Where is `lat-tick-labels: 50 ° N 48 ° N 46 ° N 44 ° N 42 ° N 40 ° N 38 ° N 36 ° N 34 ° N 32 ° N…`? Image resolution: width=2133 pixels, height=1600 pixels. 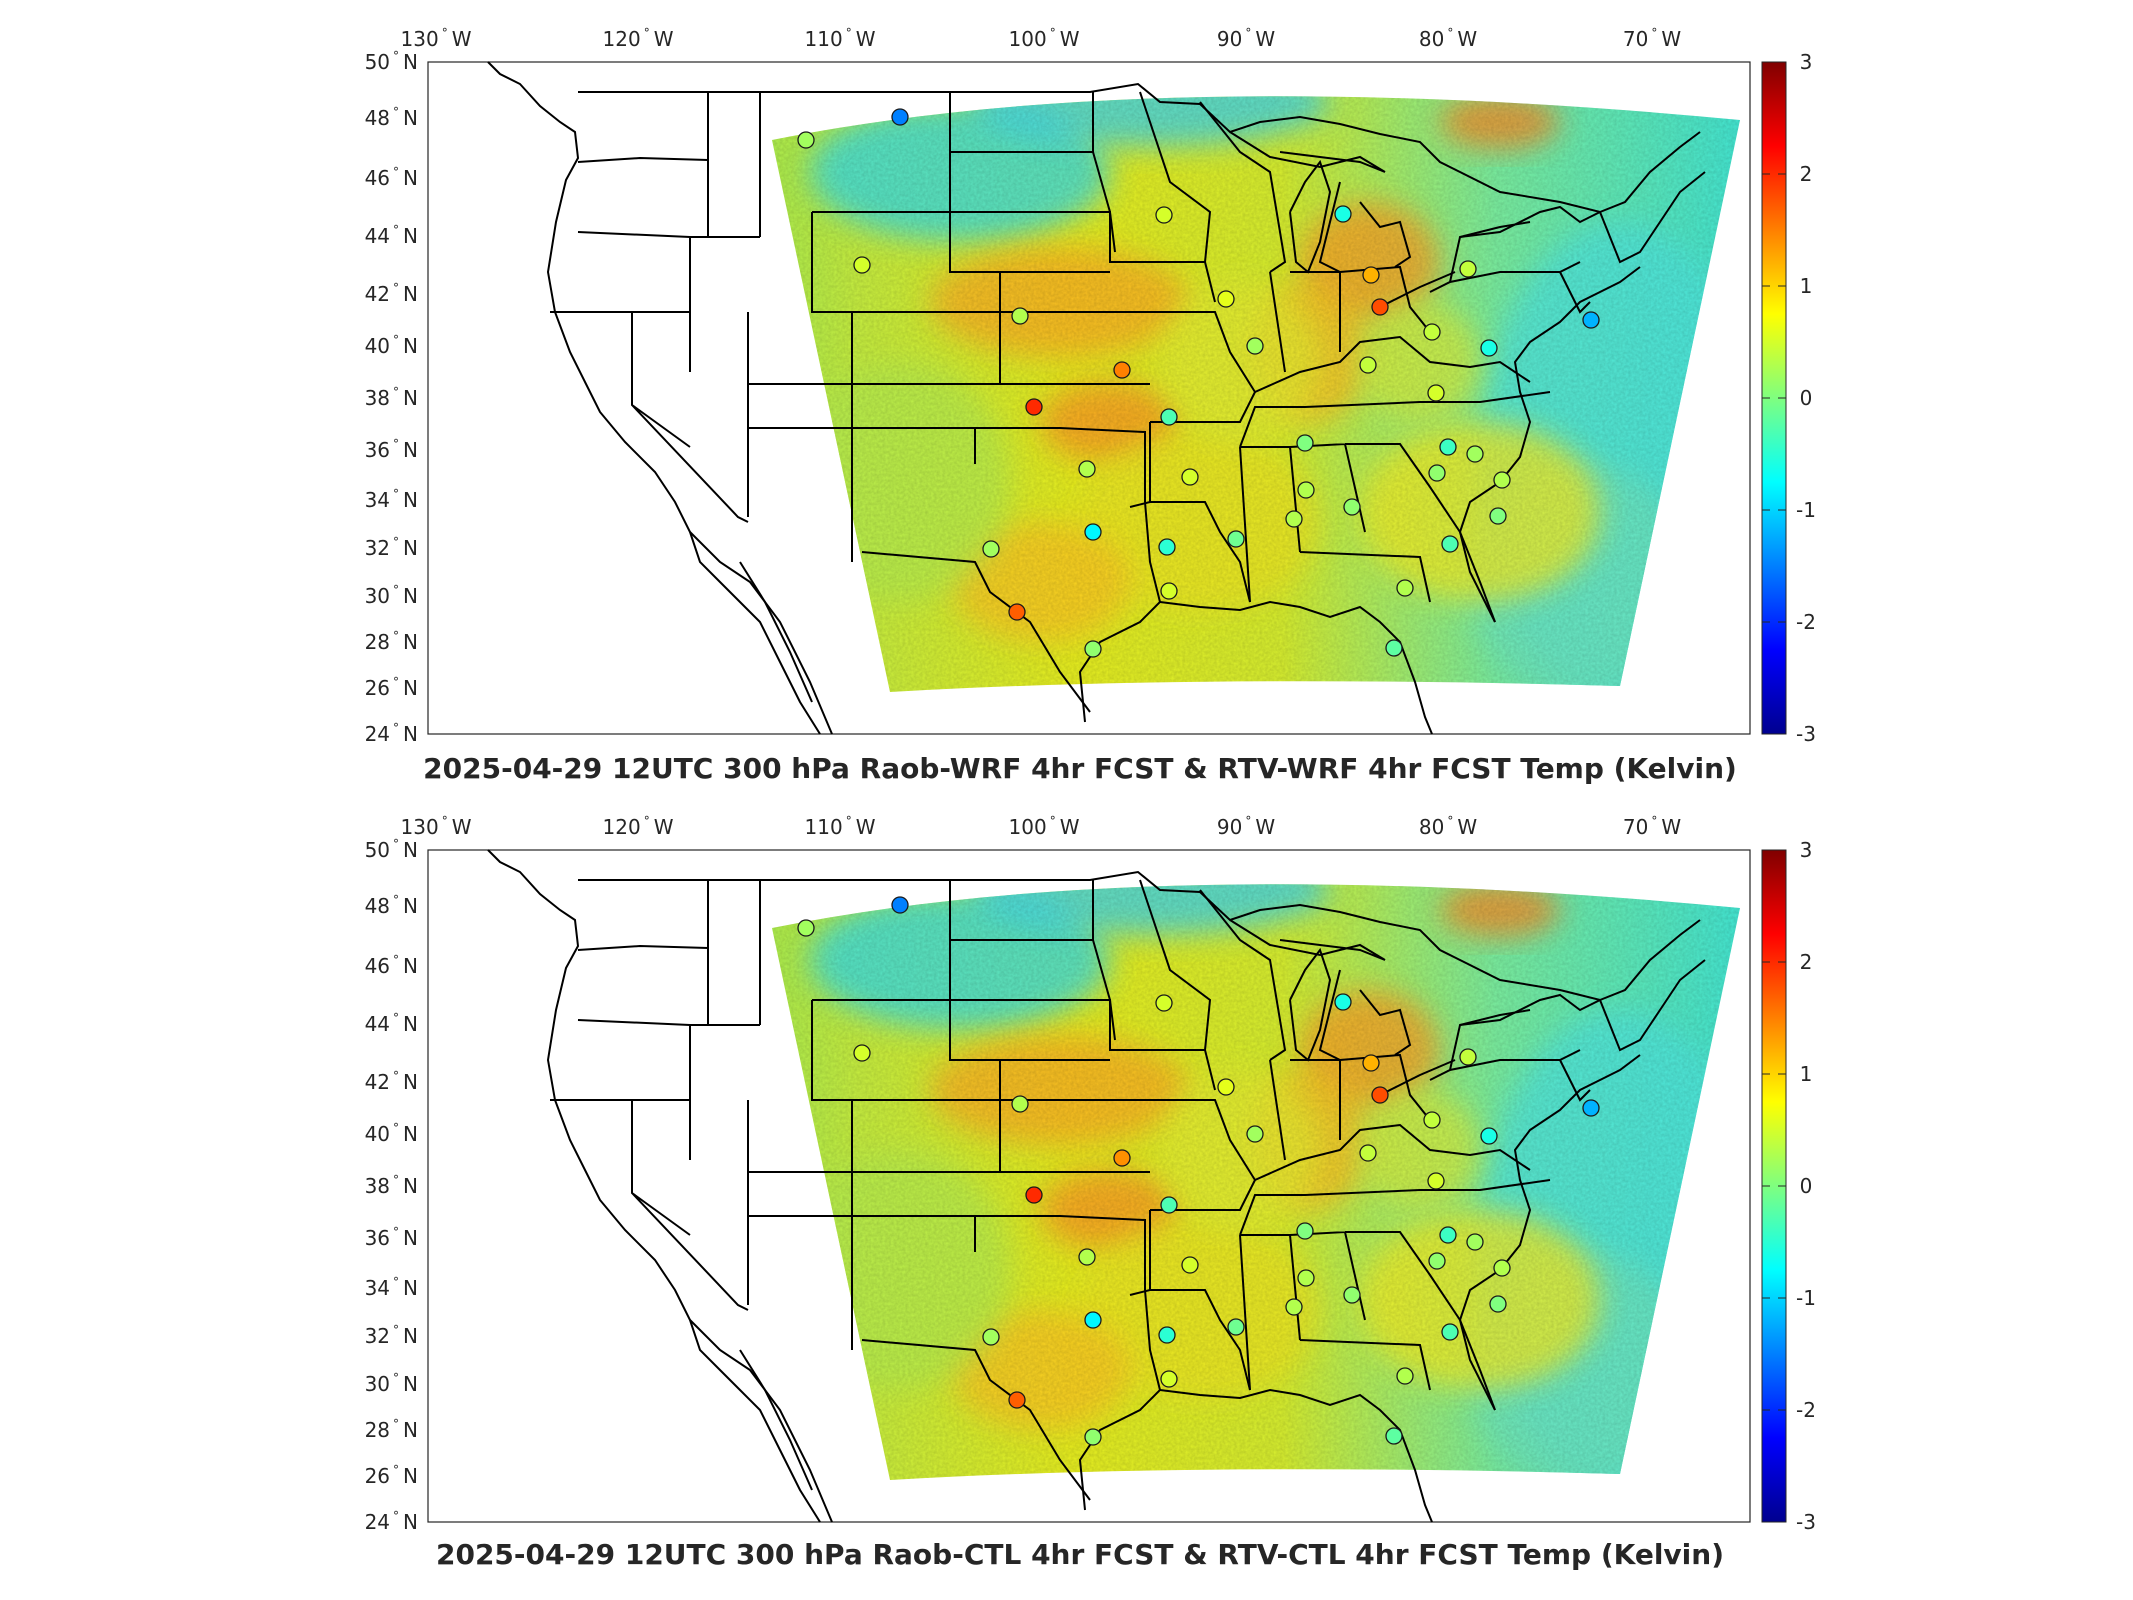
lat-tick-labels: 50 ° N 48 ° N 46 ° N 44 ° N 42 ° N 40 ° N 38 ° N 36 ° N 34 ° N 32 ° N… is located at coordinates (391, 397).